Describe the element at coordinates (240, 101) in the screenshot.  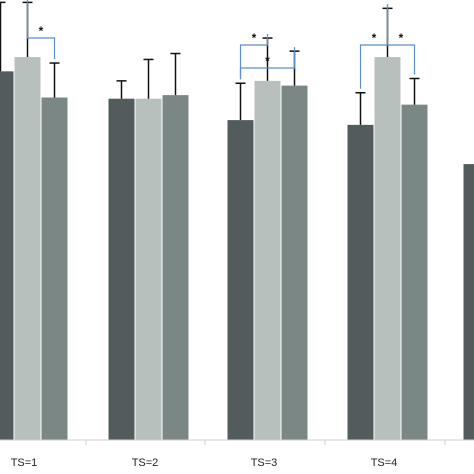
I see `error-bar-TS3-s1` at that location.